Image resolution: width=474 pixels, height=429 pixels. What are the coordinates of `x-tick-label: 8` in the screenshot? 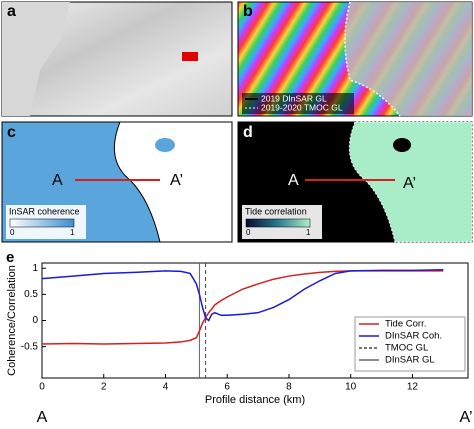 It's located at (289, 387).